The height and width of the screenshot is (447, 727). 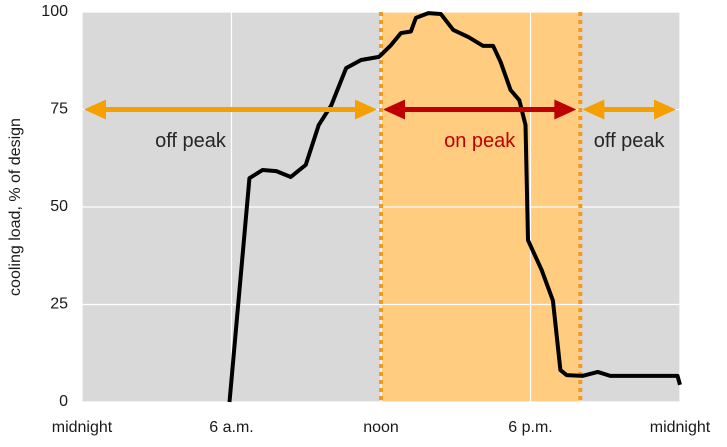 I want to click on y-tick-label: 50, so click(x=59, y=206).